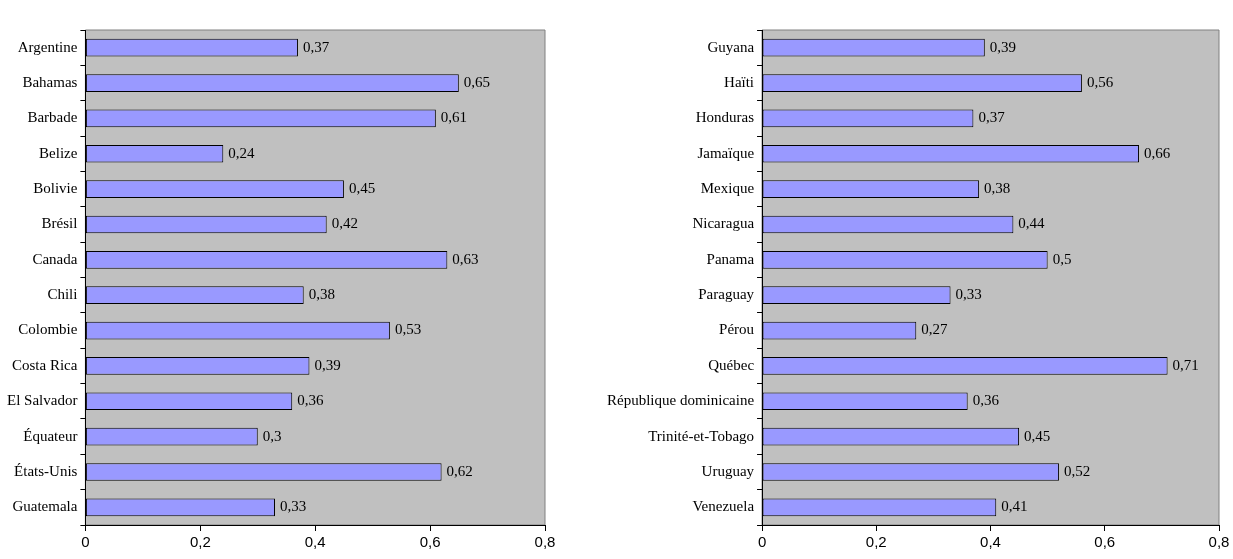 Image resolution: width=1233 pixels, height=559 pixels. What do you see at coordinates (465, 258) in the screenshot?
I see `data-label: 0,63` at bounding box center [465, 258].